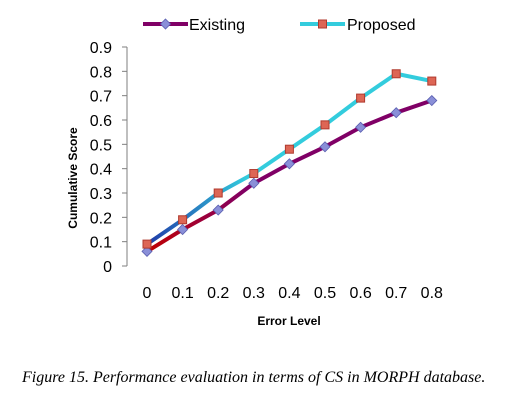 Image resolution: width=512 pixels, height=413 pixels. What do you see at coordinates (165, 24) in the screenshot?
I see `legend-marker-existing` at bounding box center [165, 24].